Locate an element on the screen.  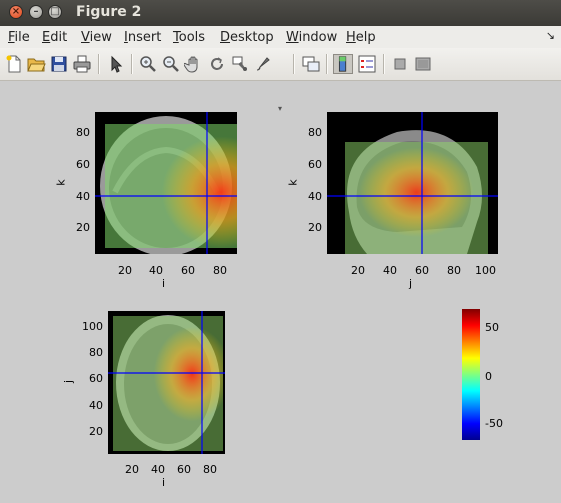
colorbar-toggle-icon is located at coordinates (343, 64).